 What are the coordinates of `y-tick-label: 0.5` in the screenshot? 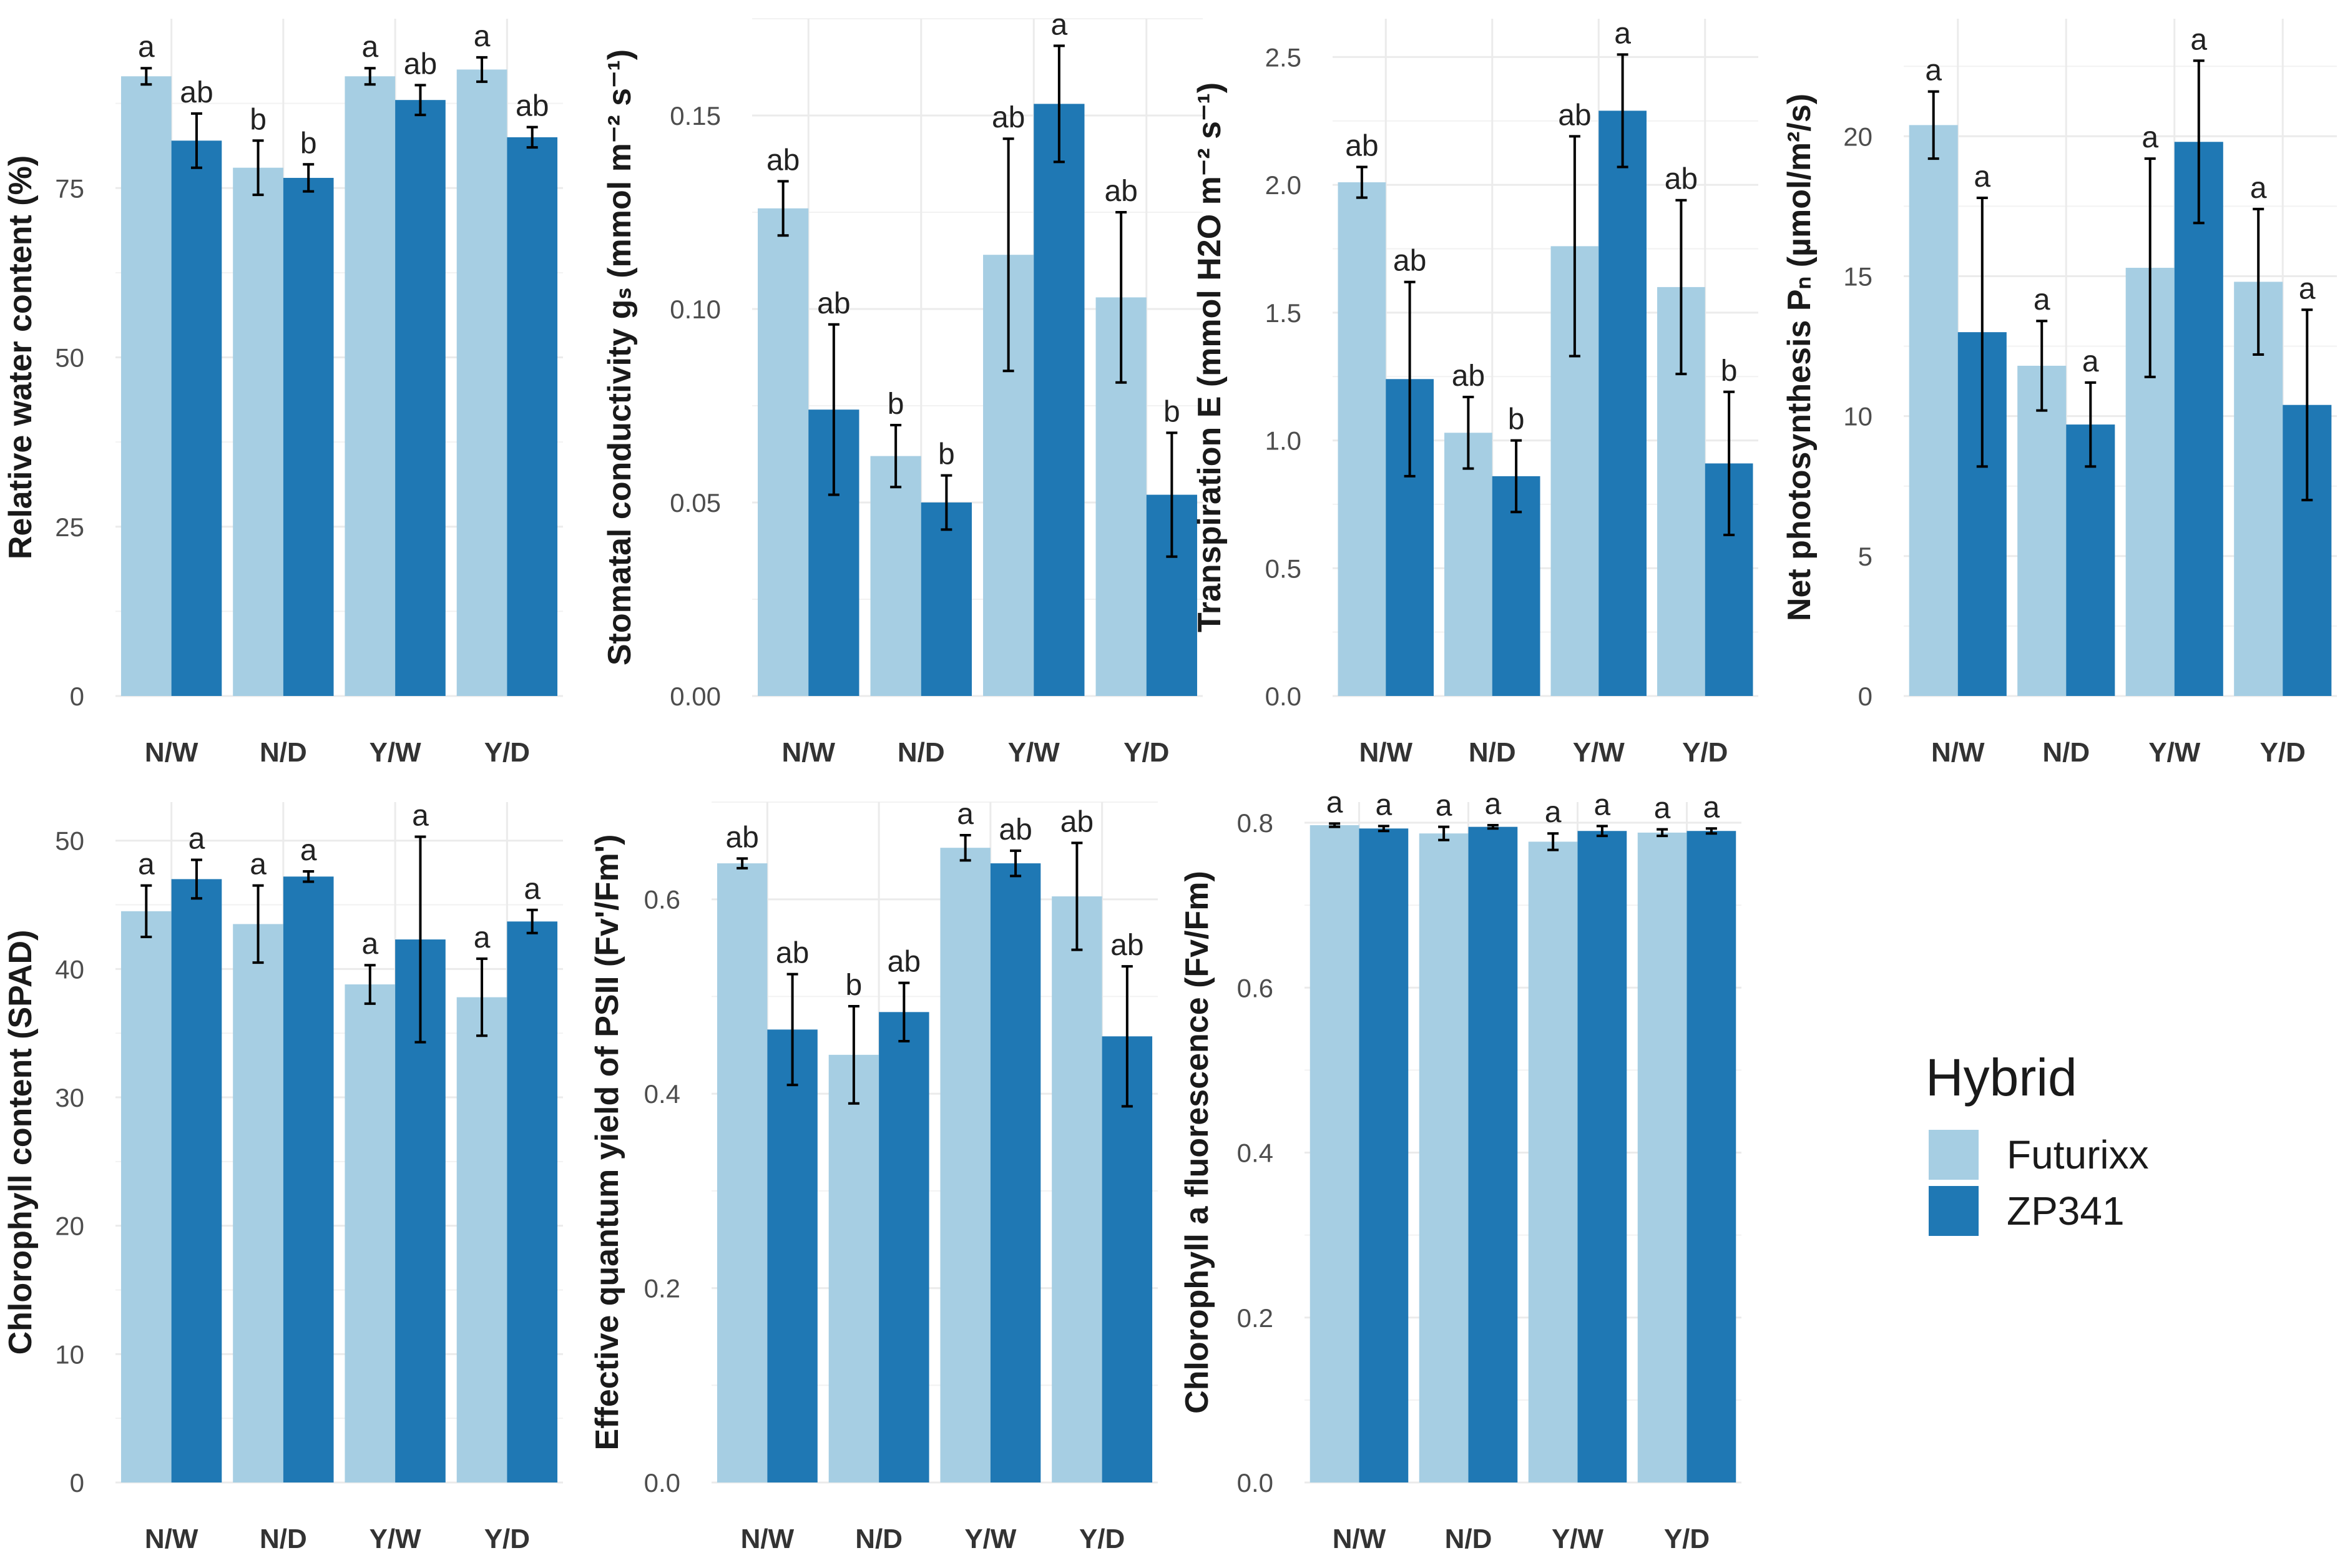 It's located at (1283, 568).